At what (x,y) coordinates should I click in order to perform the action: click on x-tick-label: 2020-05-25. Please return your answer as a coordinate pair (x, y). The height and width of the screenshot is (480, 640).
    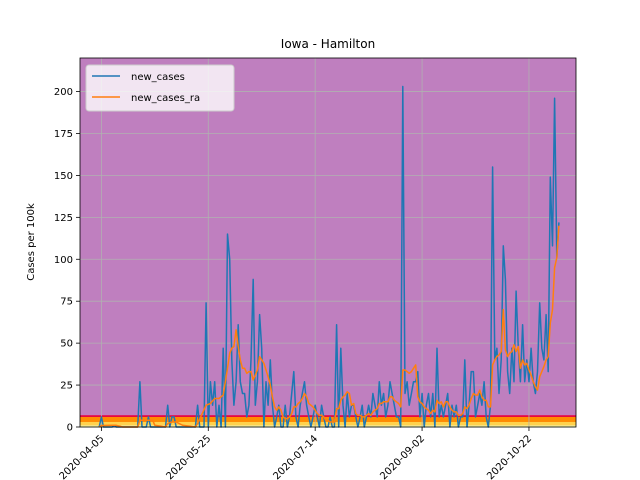
    Looking at the image, I should click on (189, 456).